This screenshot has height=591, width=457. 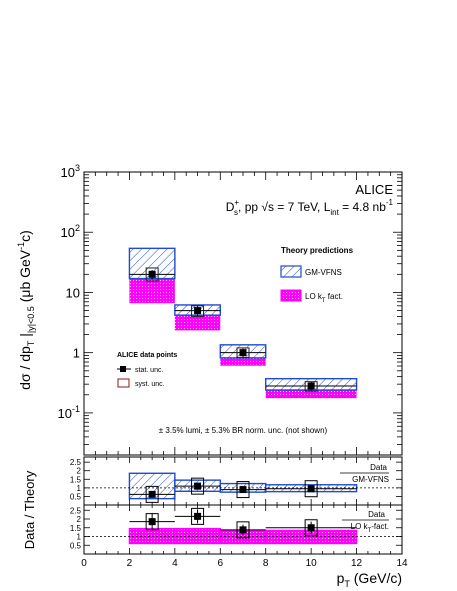 I want to click on main-data-points, so click(x=243, y=329).